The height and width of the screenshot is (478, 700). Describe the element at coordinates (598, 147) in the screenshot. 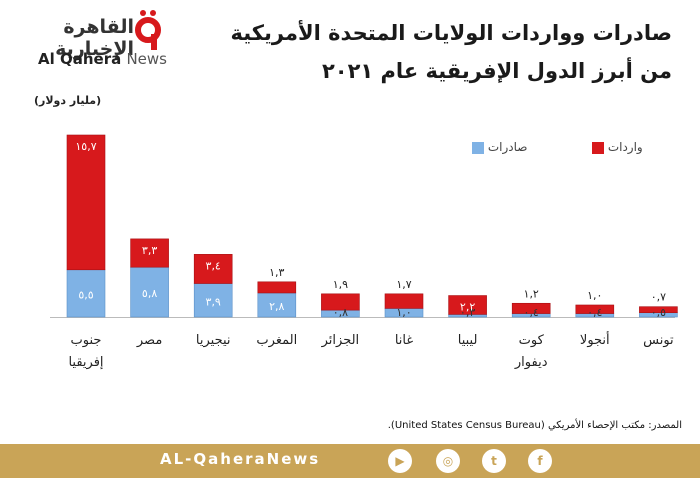

I see `legend-imports-swatch` at that location.